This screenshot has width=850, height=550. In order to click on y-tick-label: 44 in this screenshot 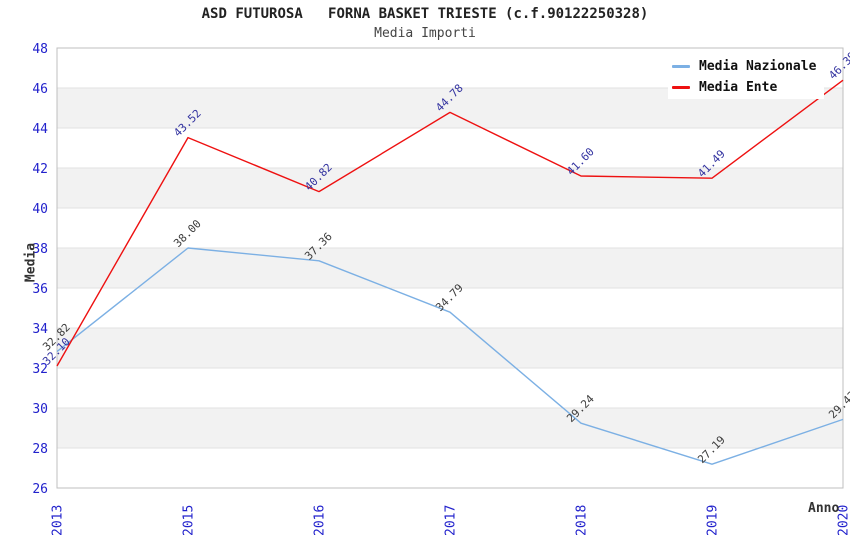, I will do `click(40, 129)`.